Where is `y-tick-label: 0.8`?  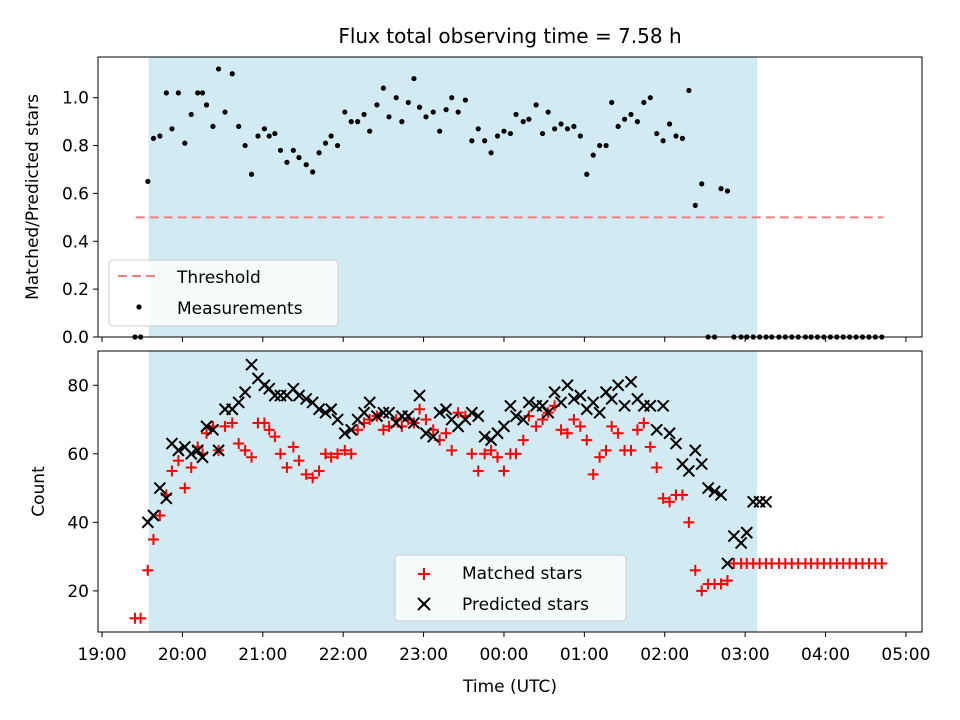 y-tick-label: 0.8 is located at coordinates (75, 147).